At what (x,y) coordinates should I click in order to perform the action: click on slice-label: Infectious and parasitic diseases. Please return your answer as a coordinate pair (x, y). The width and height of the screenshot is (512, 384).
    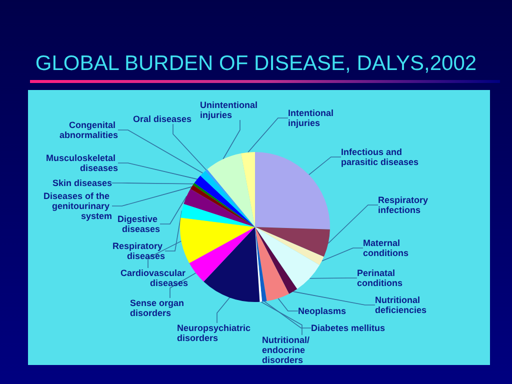
    Looking at the image, I should click on (380, 157).